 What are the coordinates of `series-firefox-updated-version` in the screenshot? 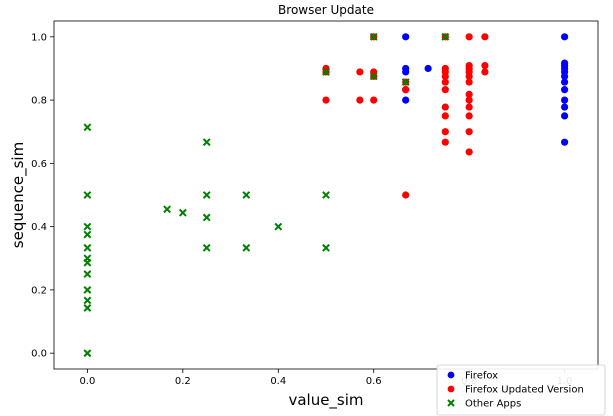 It's located at (405, 116).